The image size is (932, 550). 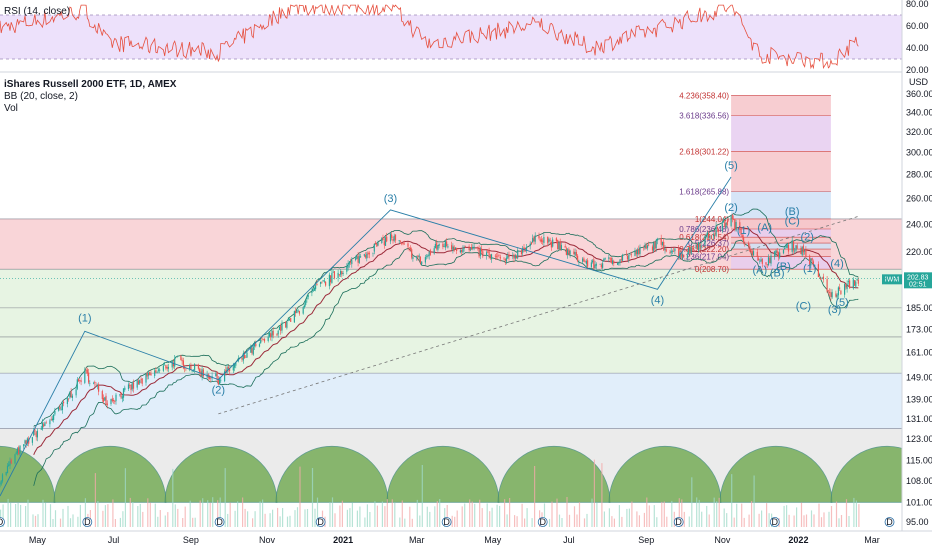 I want to click on time-tick: Mar, so click(x=417, y=540).